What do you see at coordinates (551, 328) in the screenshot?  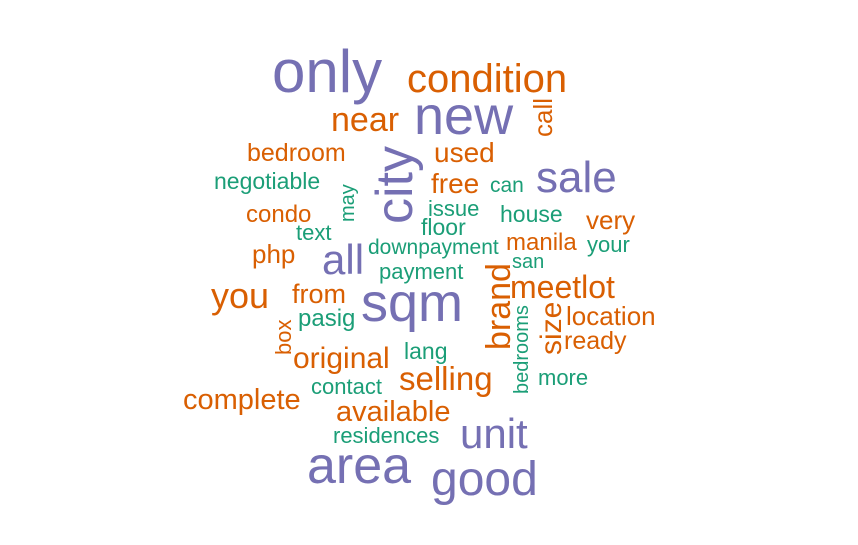 I see `word-size: size` at bounding box center [551, 328].